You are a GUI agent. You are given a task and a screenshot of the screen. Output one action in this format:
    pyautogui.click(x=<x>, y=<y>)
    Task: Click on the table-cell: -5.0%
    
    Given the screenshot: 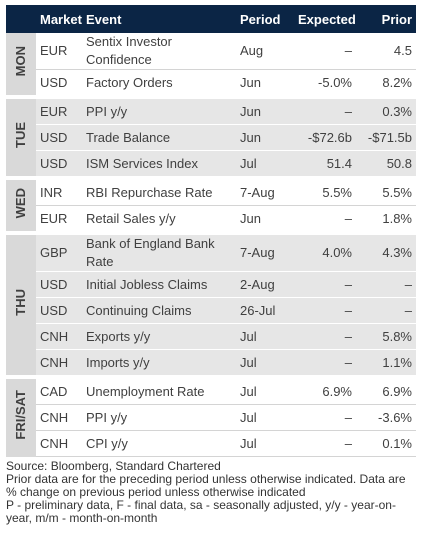 What is the action you would take?
    pyautogui.click(x=325, y=83)
    